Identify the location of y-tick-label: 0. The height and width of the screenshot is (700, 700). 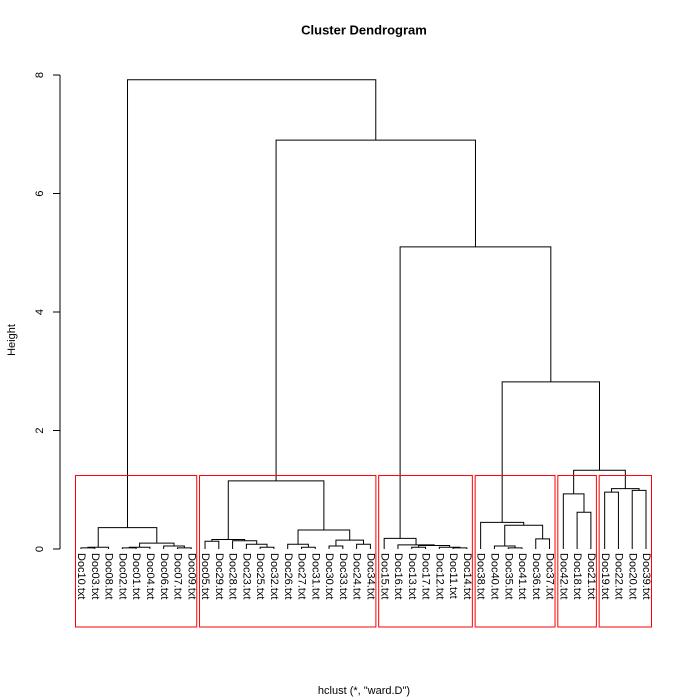
(40, 549).